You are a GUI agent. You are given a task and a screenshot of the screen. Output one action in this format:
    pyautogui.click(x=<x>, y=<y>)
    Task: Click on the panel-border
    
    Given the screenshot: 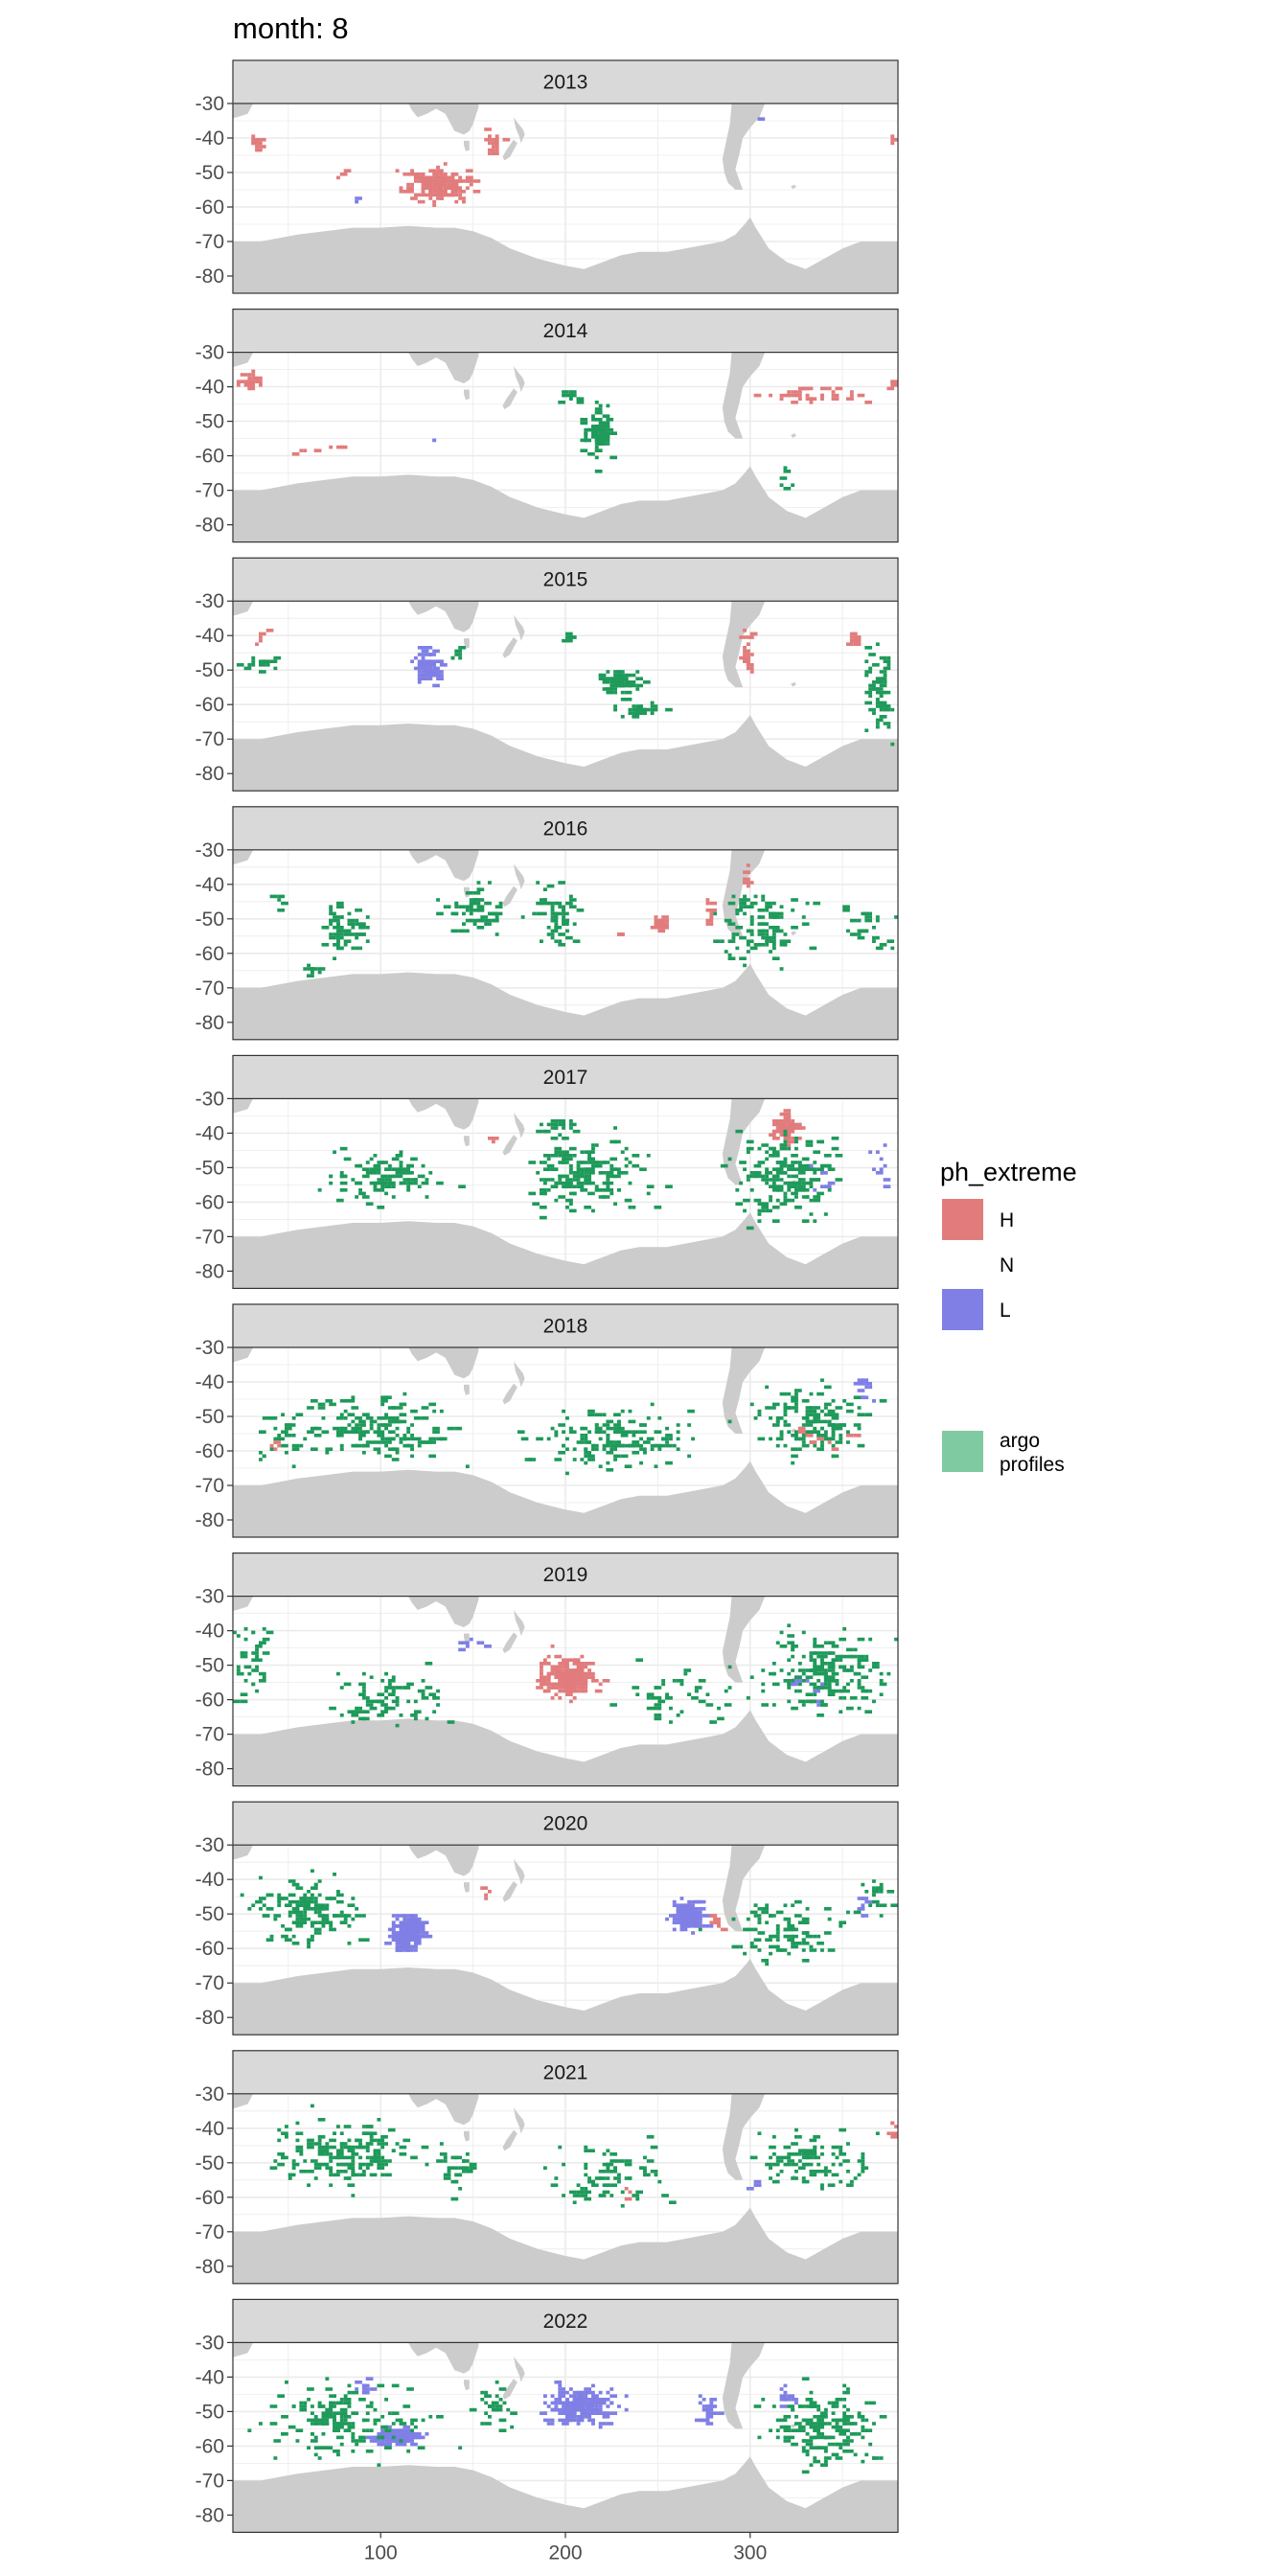 What is the action you would take?
    pyautogui.click(x=565, y=447)
    